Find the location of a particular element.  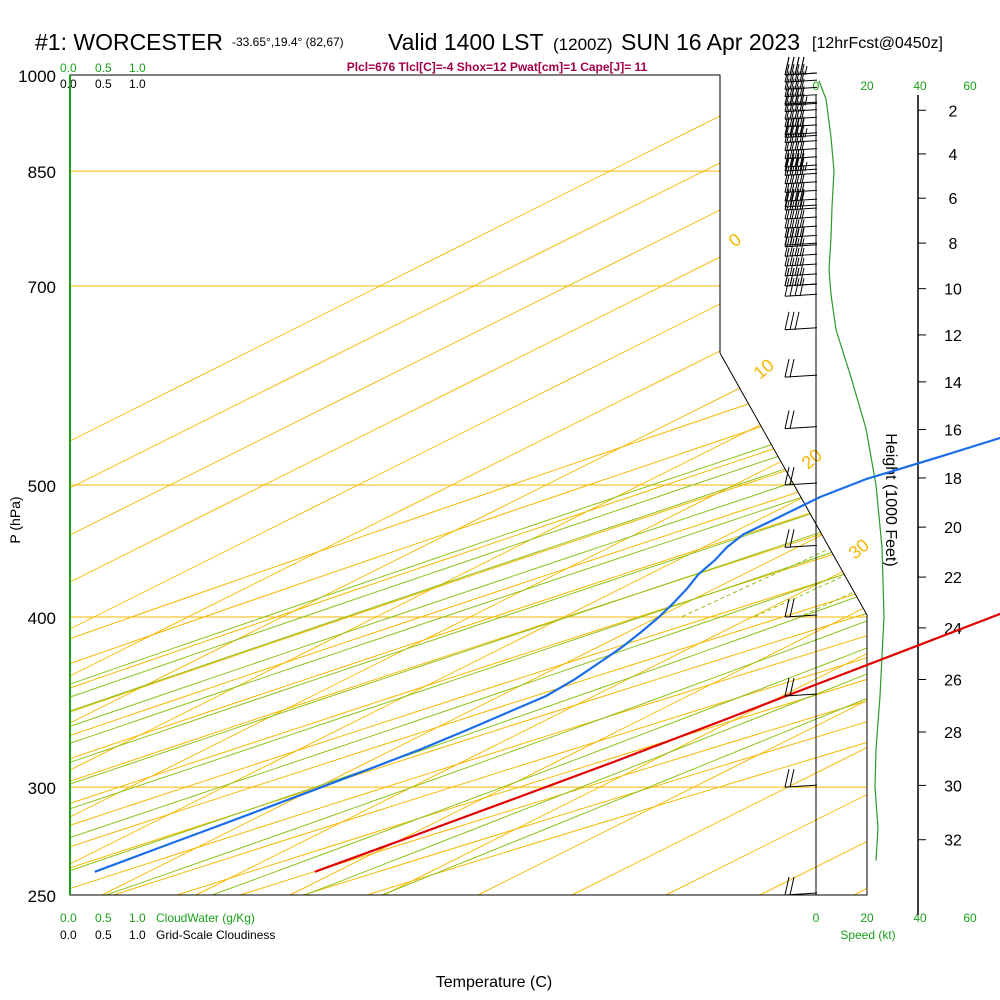

speed-axis-label: Speed (kt) is located at coordinates (867, 935).